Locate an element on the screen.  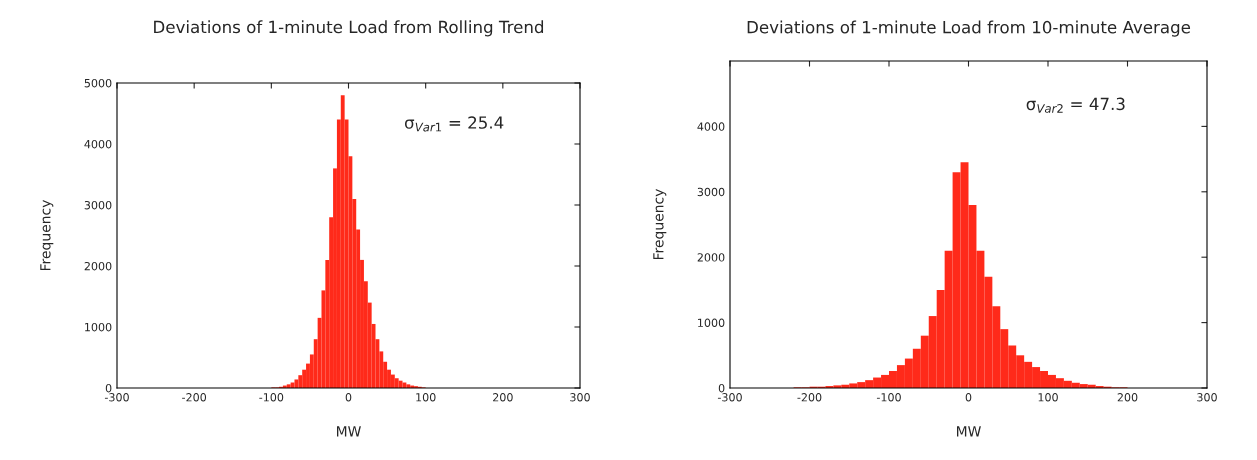
chart-title: Deviations of 1-minute Load from Rolling Trend is located at coordinates (349, 28).